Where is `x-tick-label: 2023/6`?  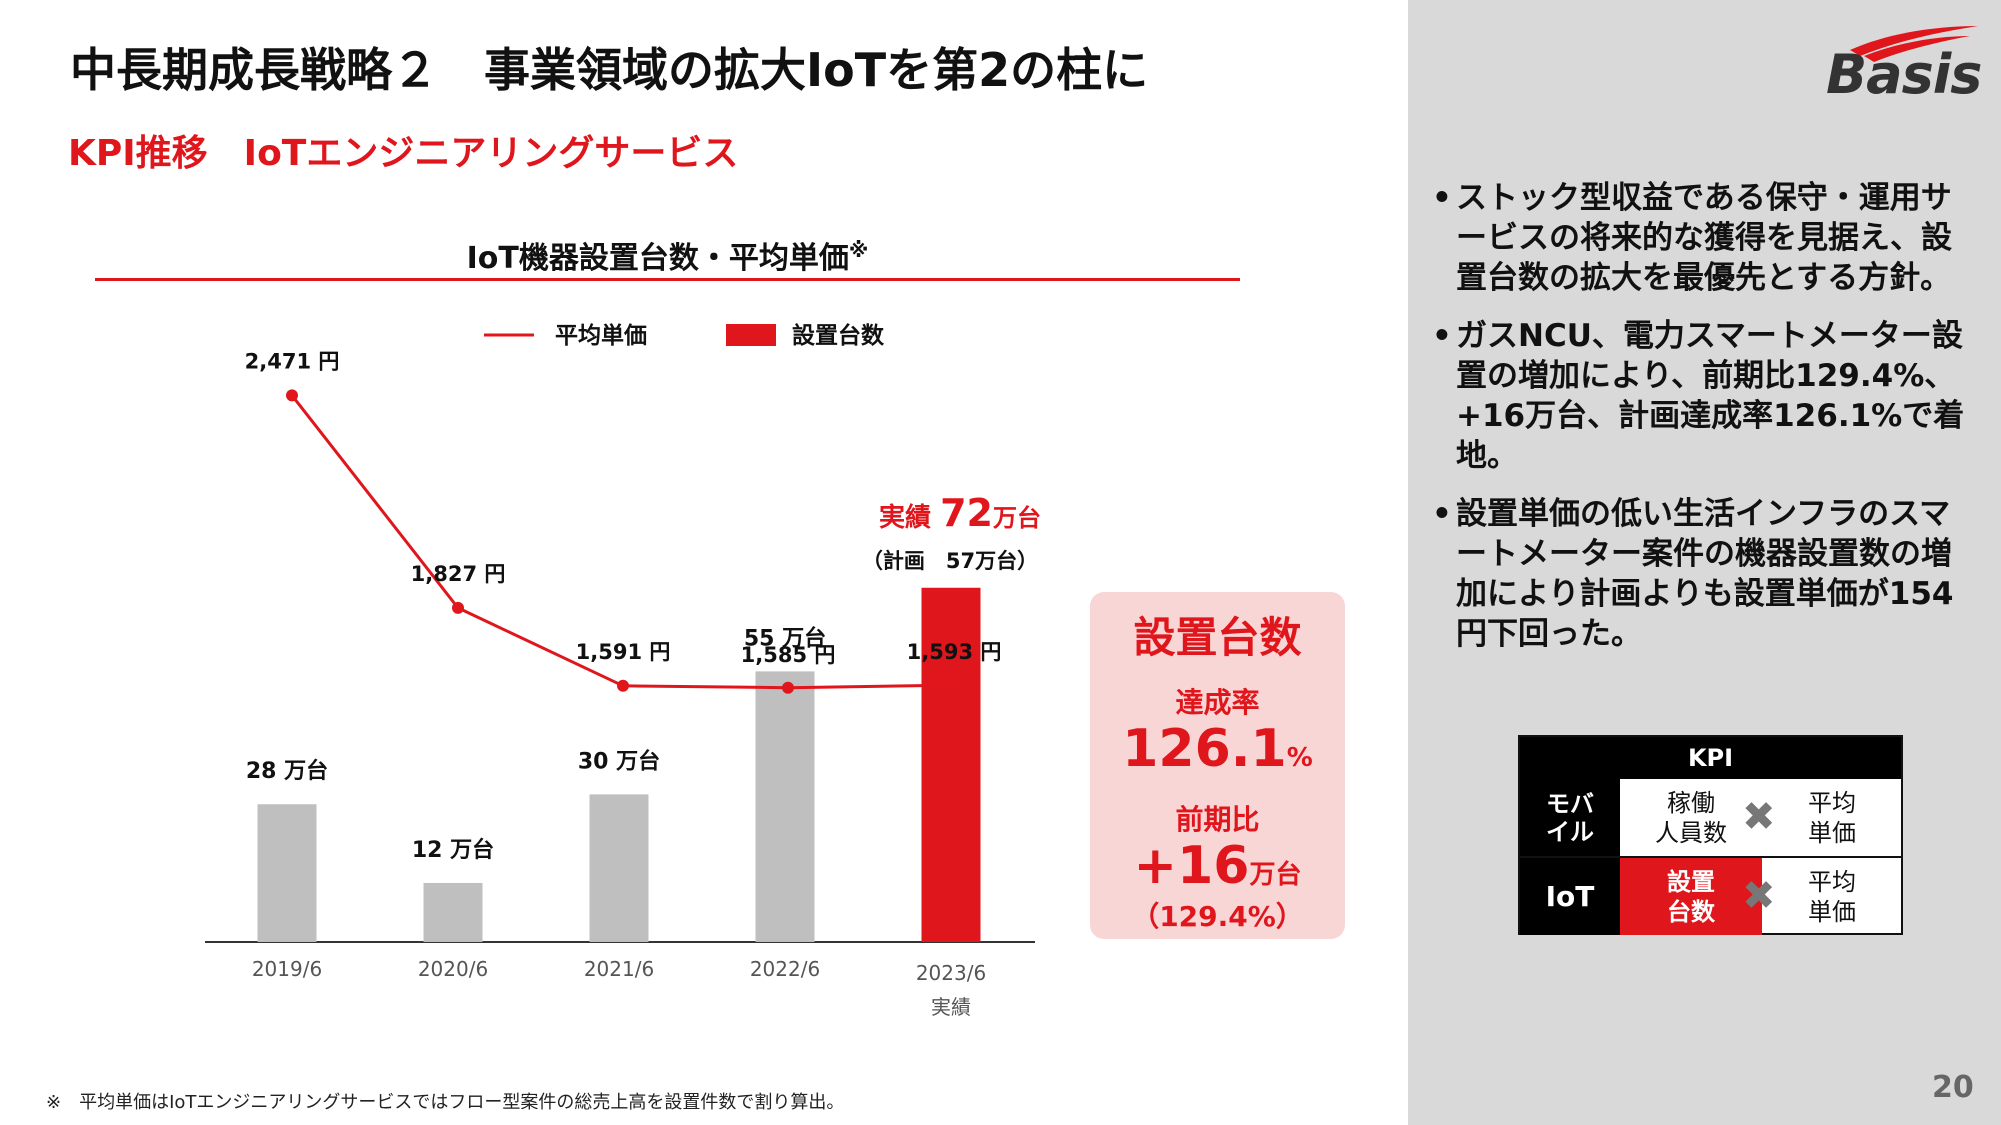
x-tick-label: 2023/6 is located at coordinates (951, 973).